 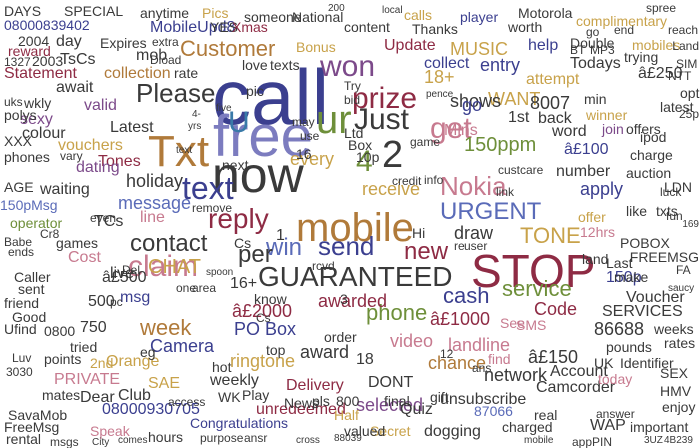 What do you see at coordinates (63, 359) in the screenshot?
I see `word-points-91: points` at bounding box center [63, 359].